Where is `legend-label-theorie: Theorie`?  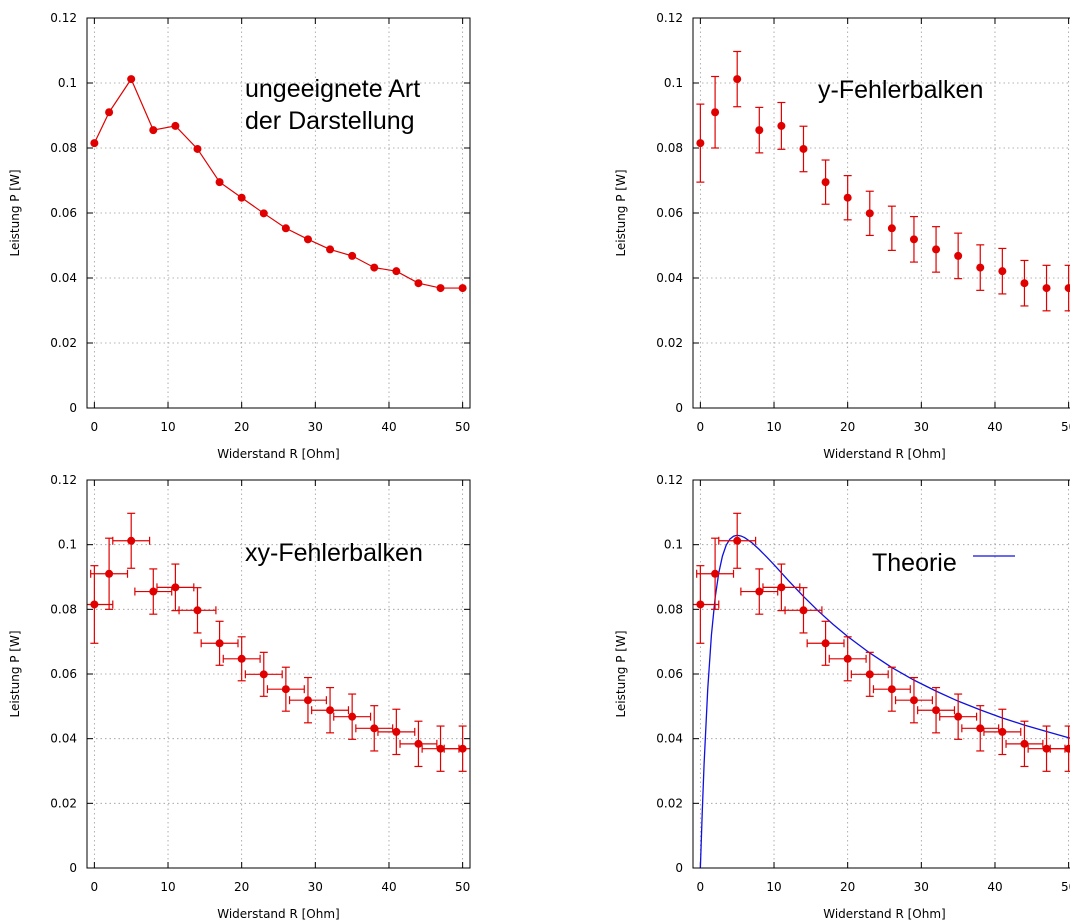
legend-label-theorie: Theorie is located at coordinates (914, 563).